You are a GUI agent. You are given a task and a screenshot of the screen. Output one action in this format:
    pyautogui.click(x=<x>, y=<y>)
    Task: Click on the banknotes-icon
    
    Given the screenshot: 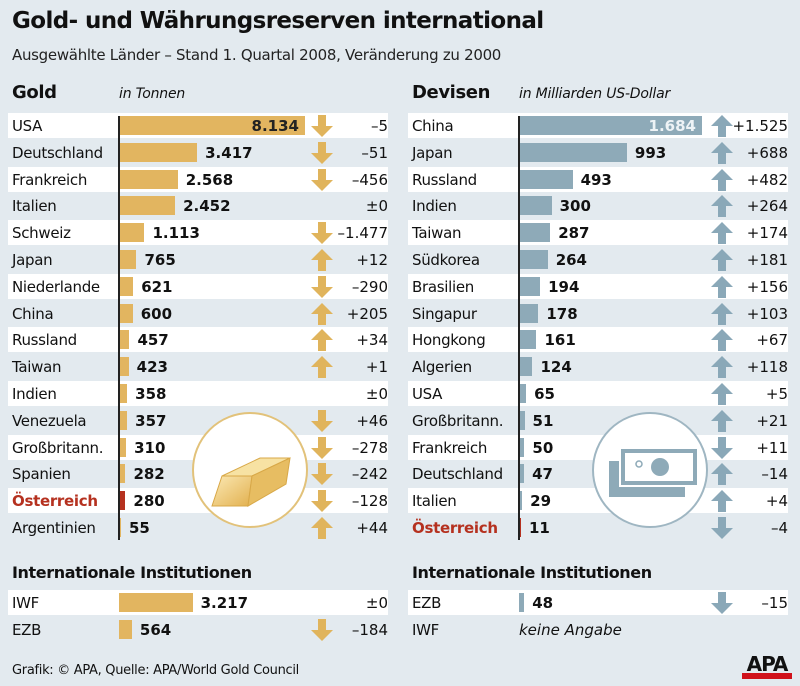 What is the action you would take?
    pyautogui.click(x=650, y=470)
    